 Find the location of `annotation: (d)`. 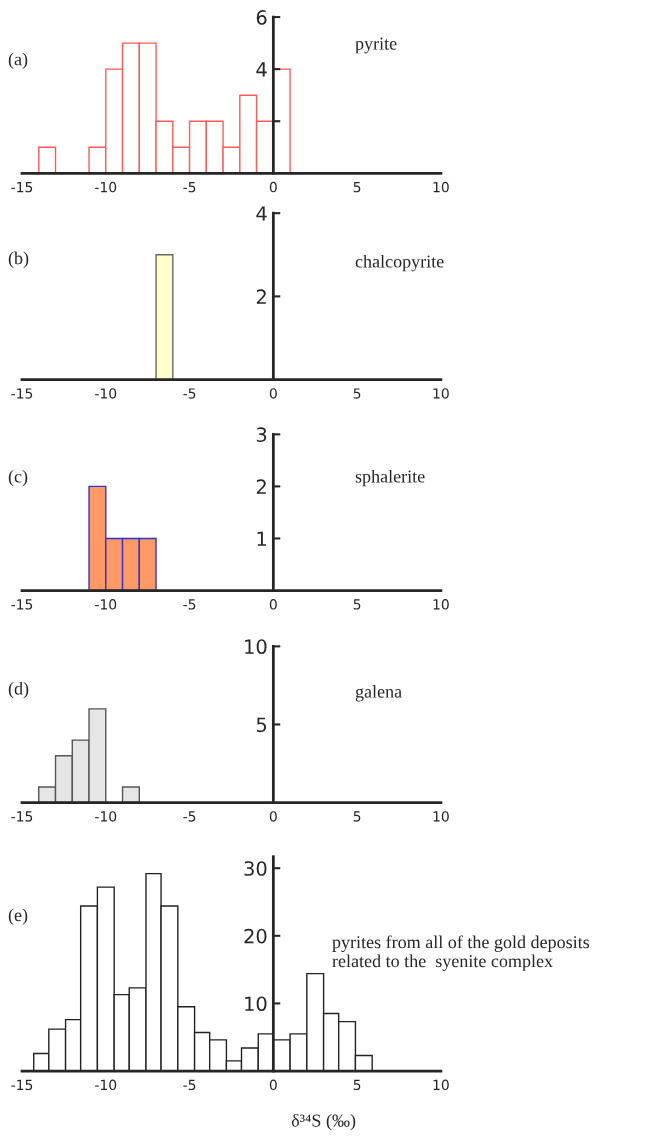

annotation: (d) is located at coordinates (18, 690).